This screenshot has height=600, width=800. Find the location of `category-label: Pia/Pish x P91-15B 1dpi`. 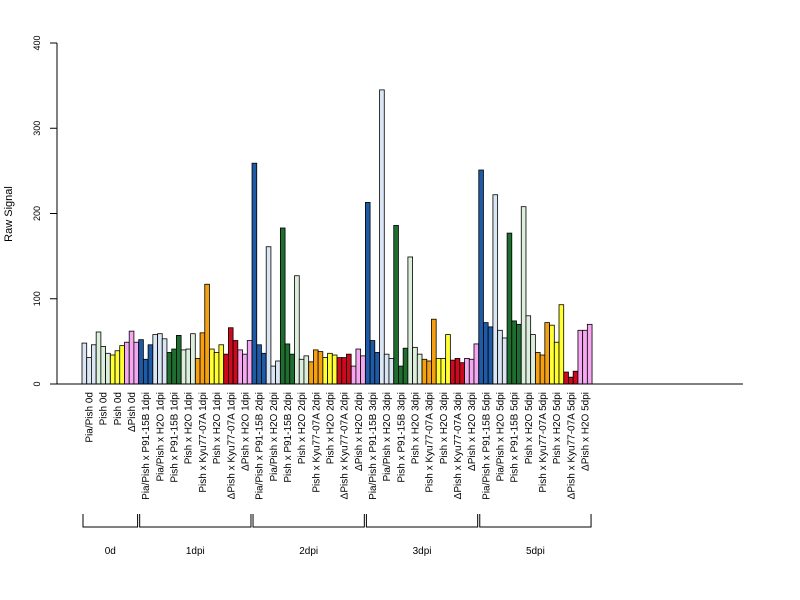

category-label: Pia/Pish x P91-15B 1dpi is located at coordinates (146, 446).